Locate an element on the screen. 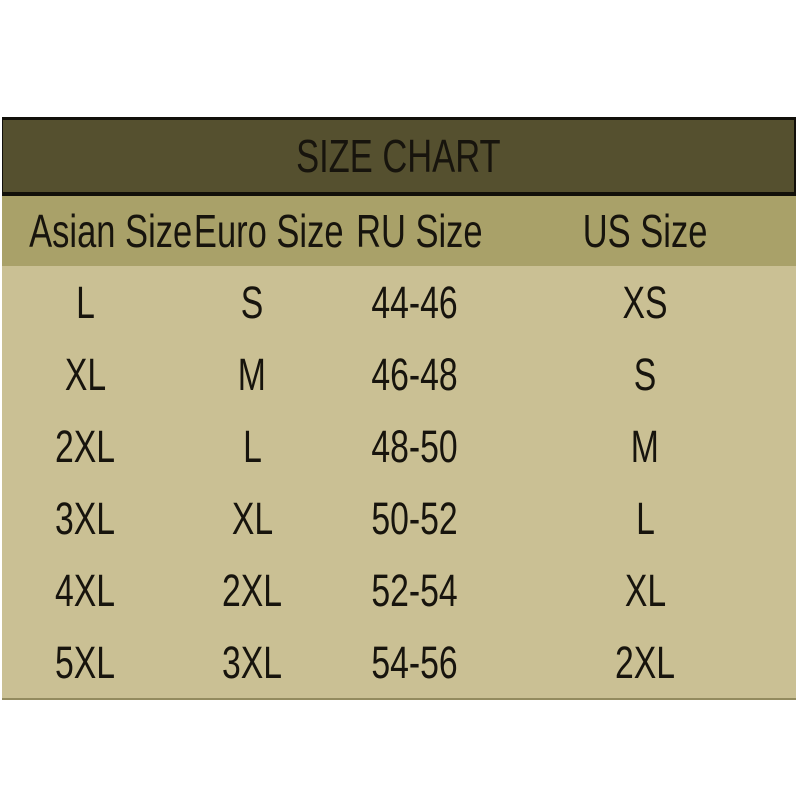 The width and height of the screenshot is (800, 800). table-cell: 54-56 is located at coordinates (414, 662).